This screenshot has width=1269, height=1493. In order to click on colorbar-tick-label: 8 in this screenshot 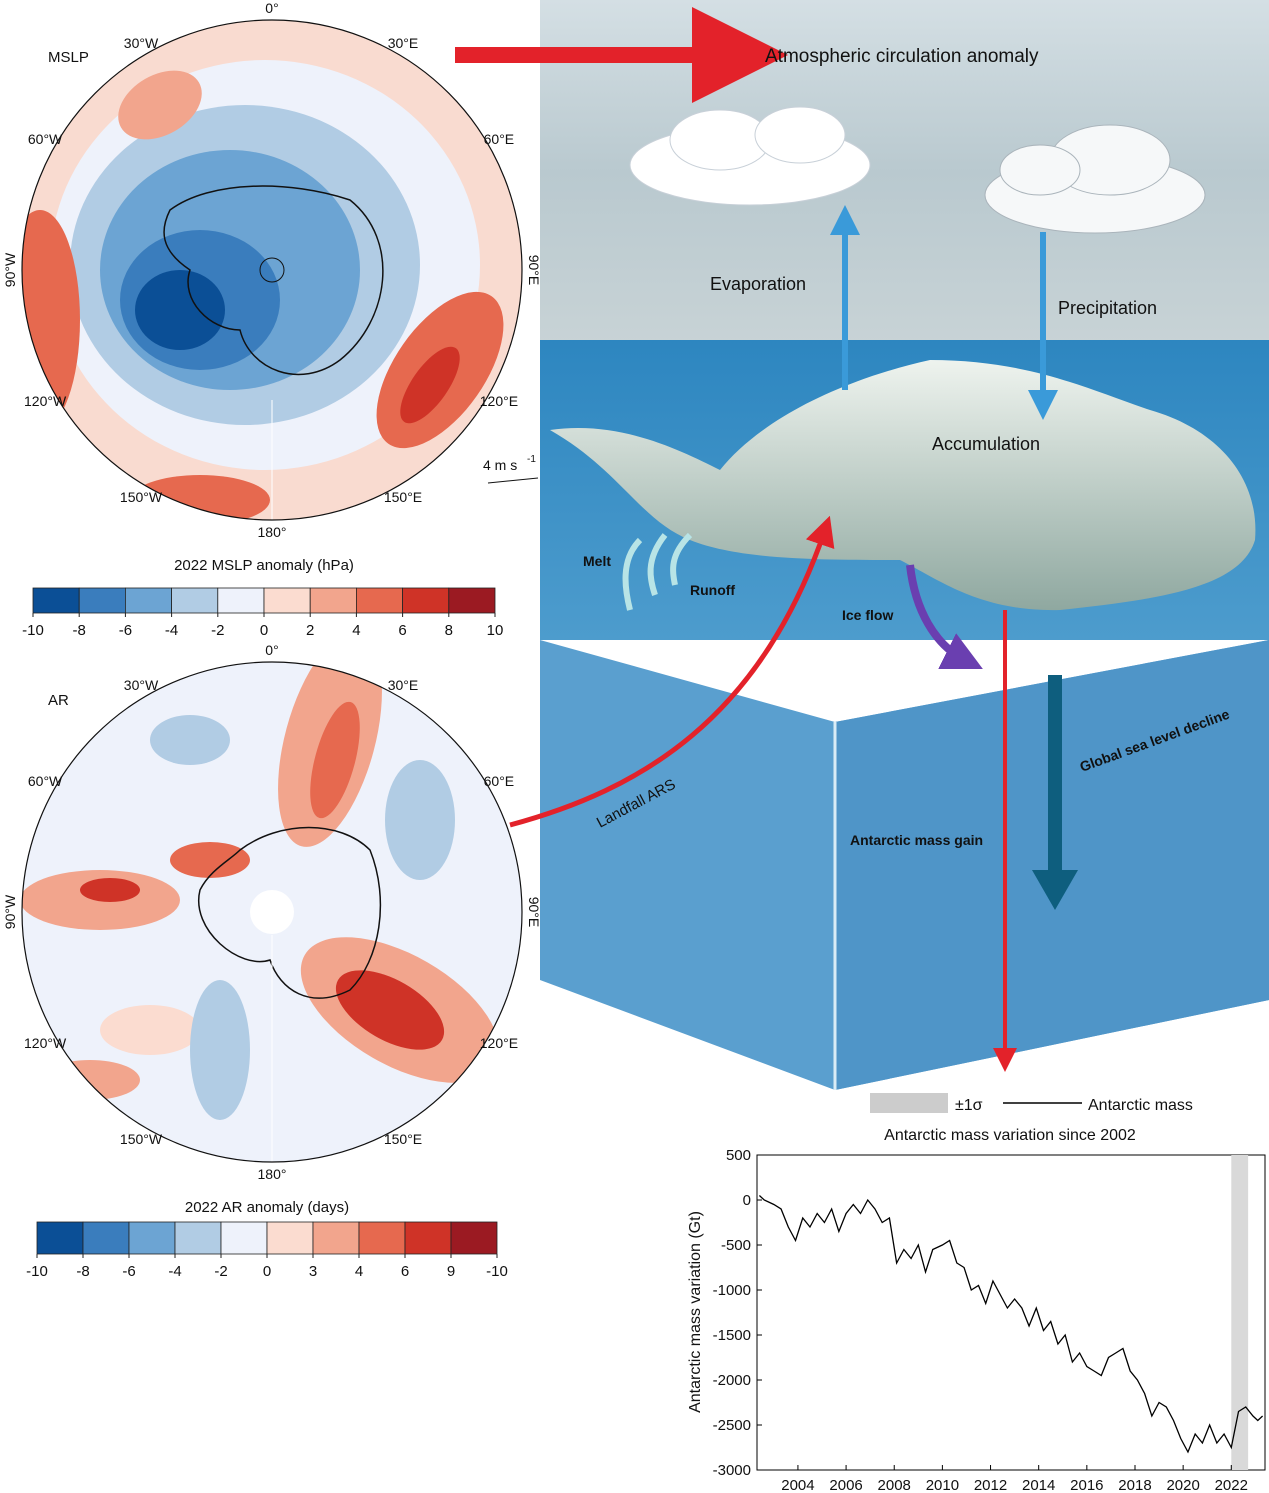, I will do `click(449, 630)`.